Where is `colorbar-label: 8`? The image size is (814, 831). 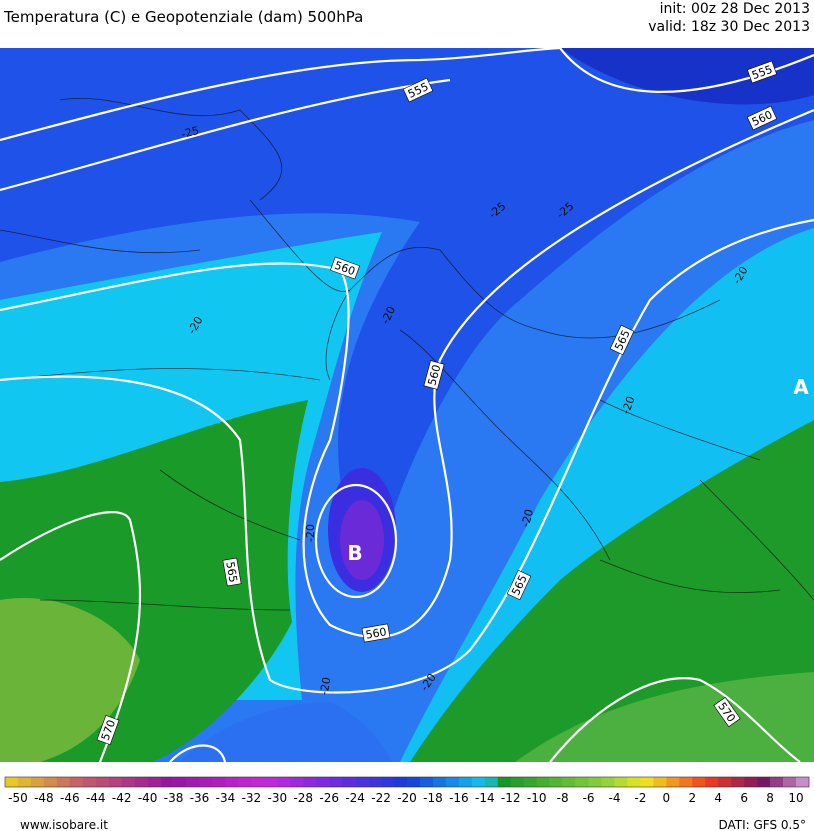 colorbar-label: 8 is located at coordinates (770, 798).